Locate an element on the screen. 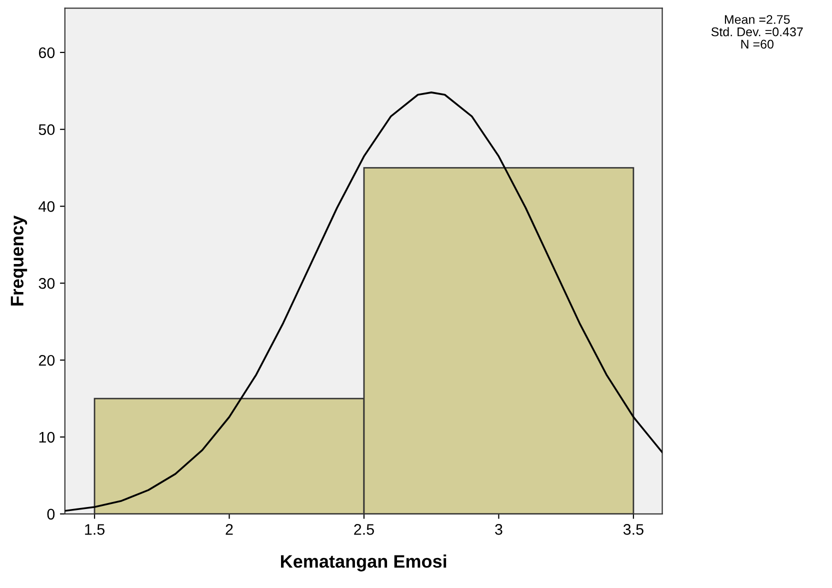 This screenshot has width=832, height=588. y-tick-label: 20 is located at coordinates (46, 360).